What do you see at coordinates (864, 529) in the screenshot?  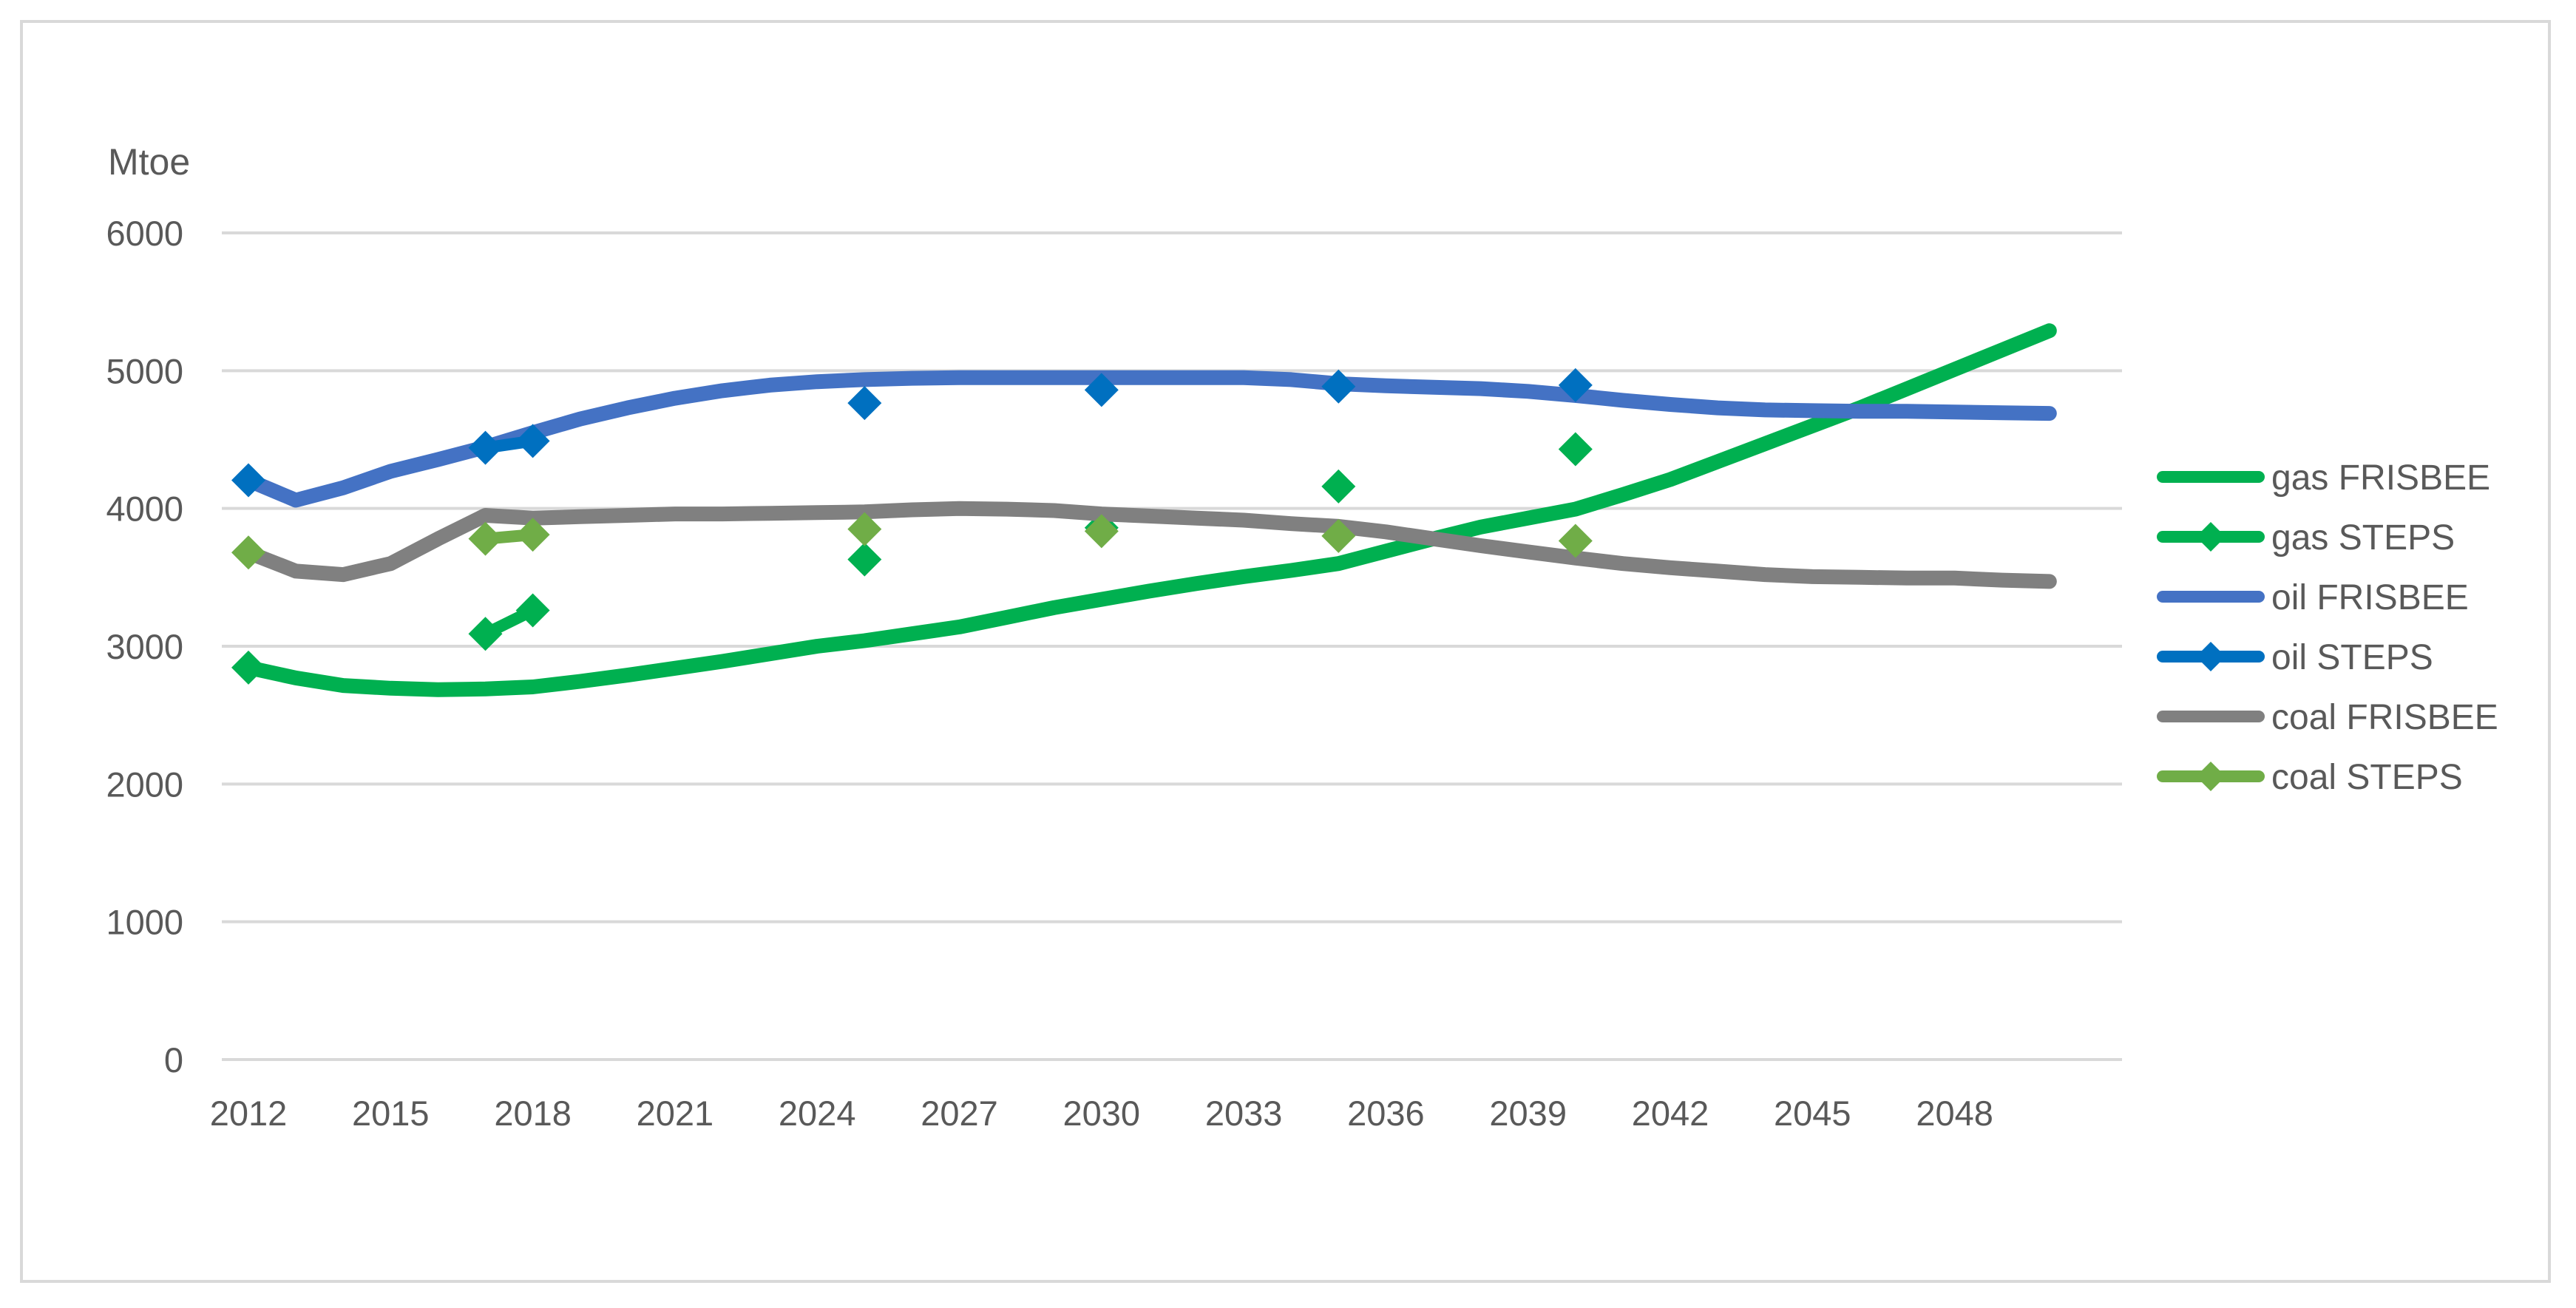 I see `marker-coal-steps-2025` at bounding box center [864, 529].